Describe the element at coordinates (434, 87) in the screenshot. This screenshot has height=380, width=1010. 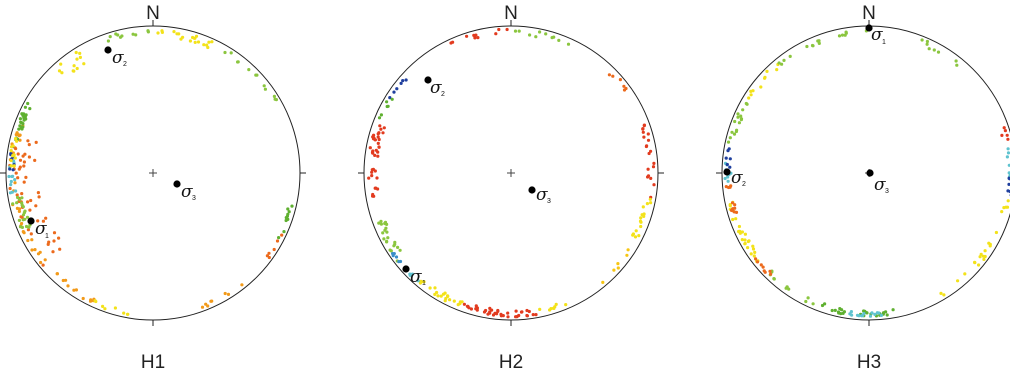
I see `sigma2-marker: σ 2` at that location.